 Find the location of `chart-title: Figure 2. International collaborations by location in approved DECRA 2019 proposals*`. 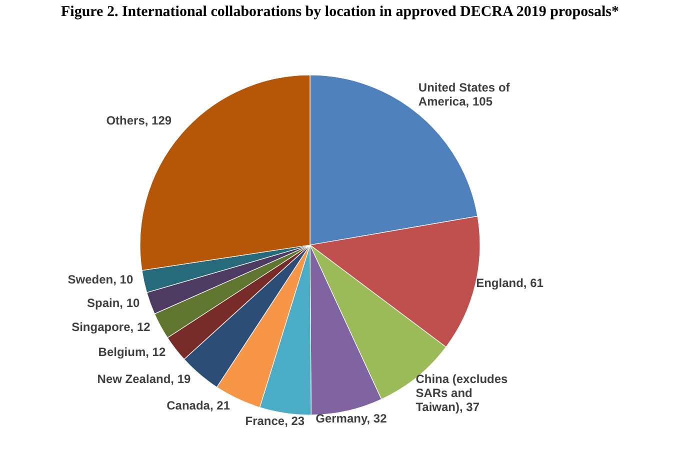

chart-title: Figure 2. International collaborations by location in approved DECRA 2019 proposals* is located at coordinates (340, 12).